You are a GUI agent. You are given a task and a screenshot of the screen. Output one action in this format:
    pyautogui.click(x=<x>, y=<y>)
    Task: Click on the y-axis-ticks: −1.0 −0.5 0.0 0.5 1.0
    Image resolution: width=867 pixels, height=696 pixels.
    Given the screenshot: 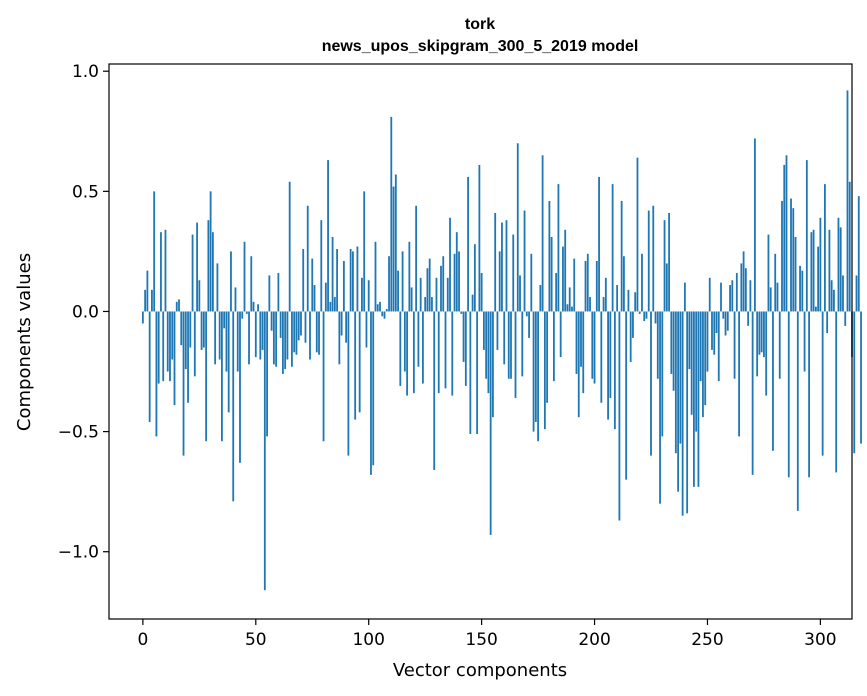 What is the action you would take?
    pyautogui.click(x=83, y=312)
    